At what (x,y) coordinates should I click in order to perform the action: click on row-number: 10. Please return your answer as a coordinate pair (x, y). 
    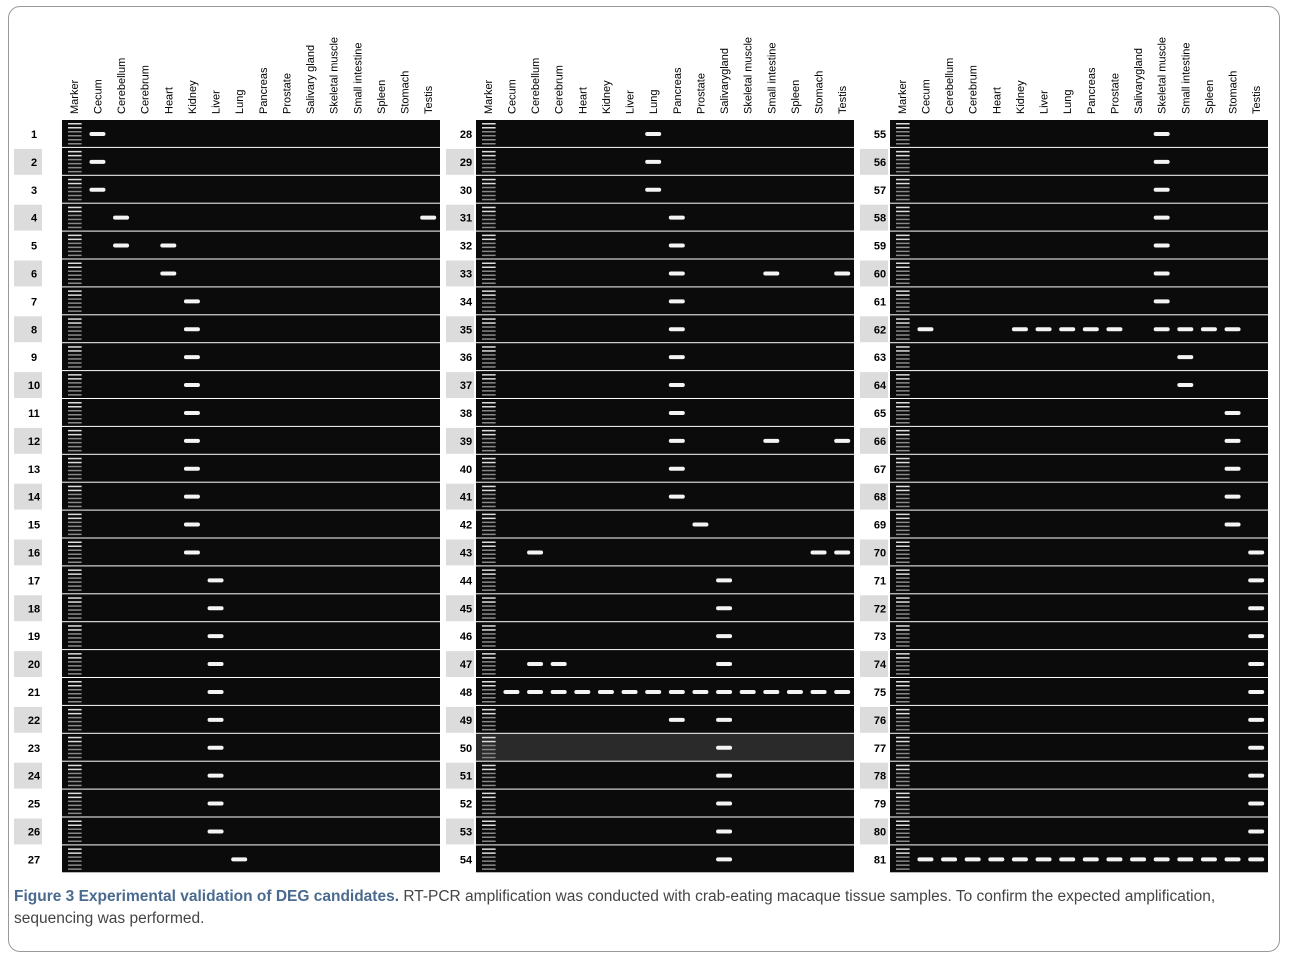
    Looking at the image, I should click on (34, 386).